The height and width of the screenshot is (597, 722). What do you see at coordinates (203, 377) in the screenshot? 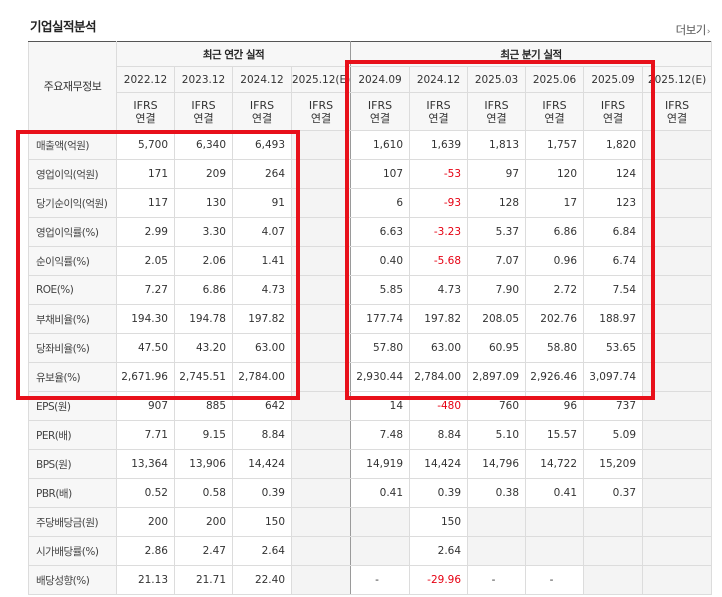
I see `table-cell: 2,745.51` at bounding box center [203, 377].